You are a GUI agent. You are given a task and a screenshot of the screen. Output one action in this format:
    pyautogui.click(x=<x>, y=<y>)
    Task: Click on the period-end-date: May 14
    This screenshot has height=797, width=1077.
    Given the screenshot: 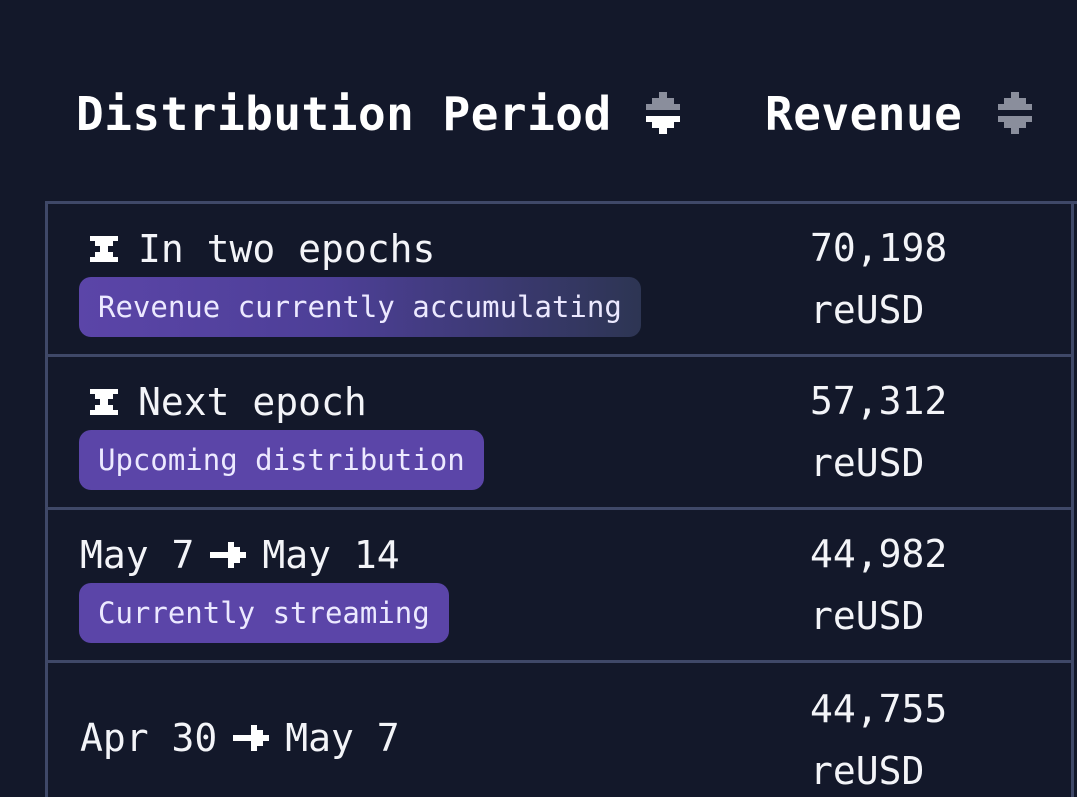 What is the action you would take?
    pyautogui.click(x=331, y=555)
    